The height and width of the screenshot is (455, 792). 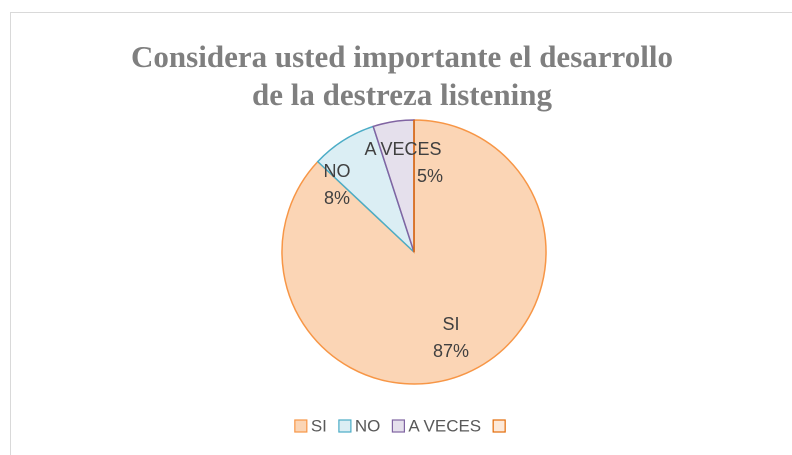 What do you see at coordinates (444, 425) in the screenshot?
I see `legend-label: A VECES` at bounding box center [444, 425].